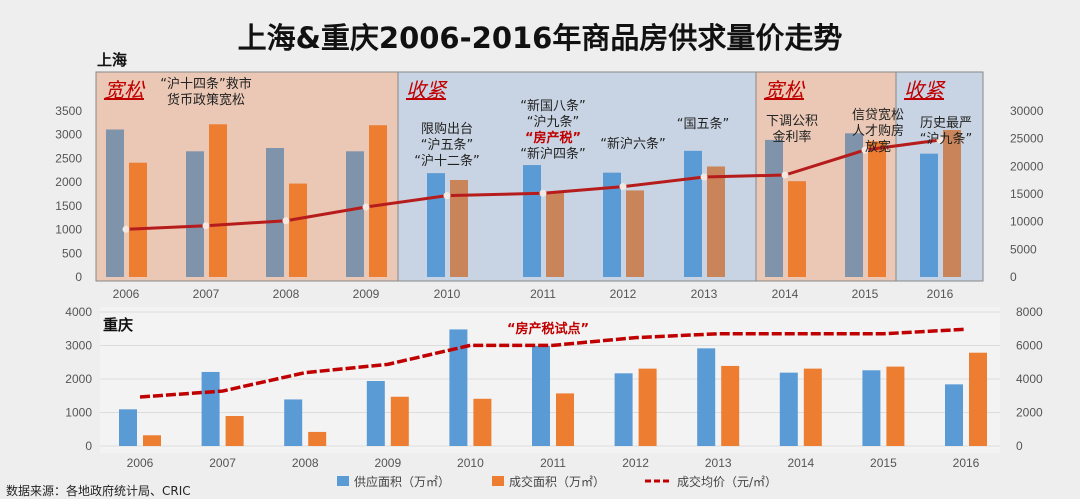  I want to click on annotation-line: “沪五条”, so click(447, 145).